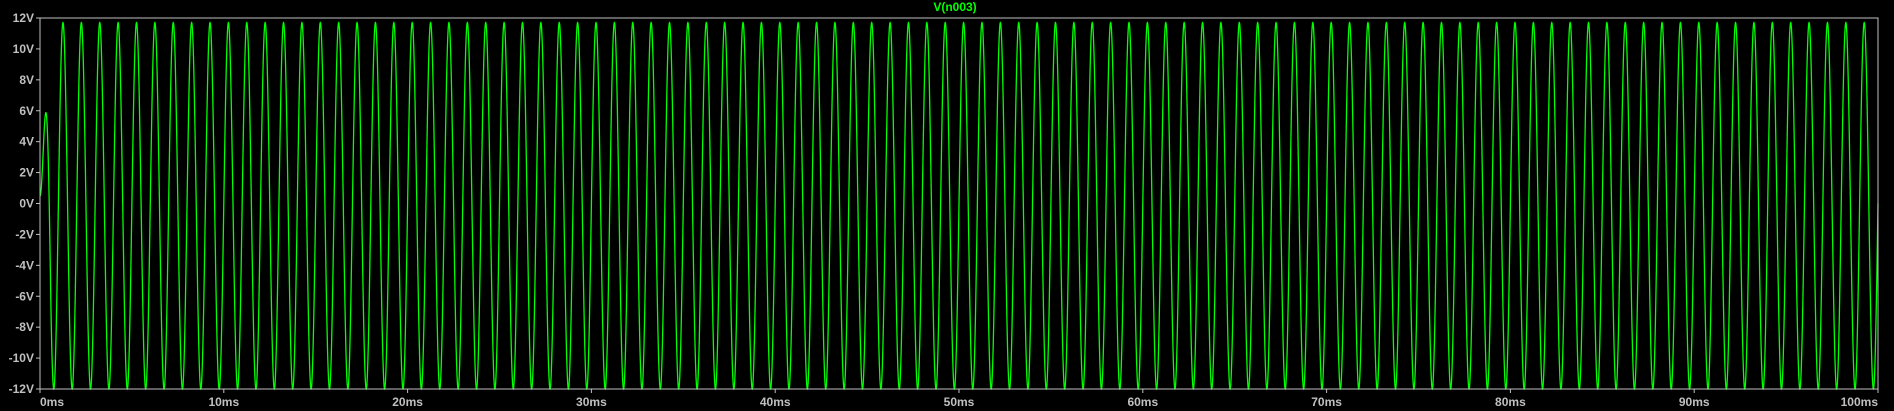 The height and width of the screenshot is (411, 1894). Describe the element at coordinates (407, 402) in the screenshot. I see `x-tick-label: 20ms` at that location.